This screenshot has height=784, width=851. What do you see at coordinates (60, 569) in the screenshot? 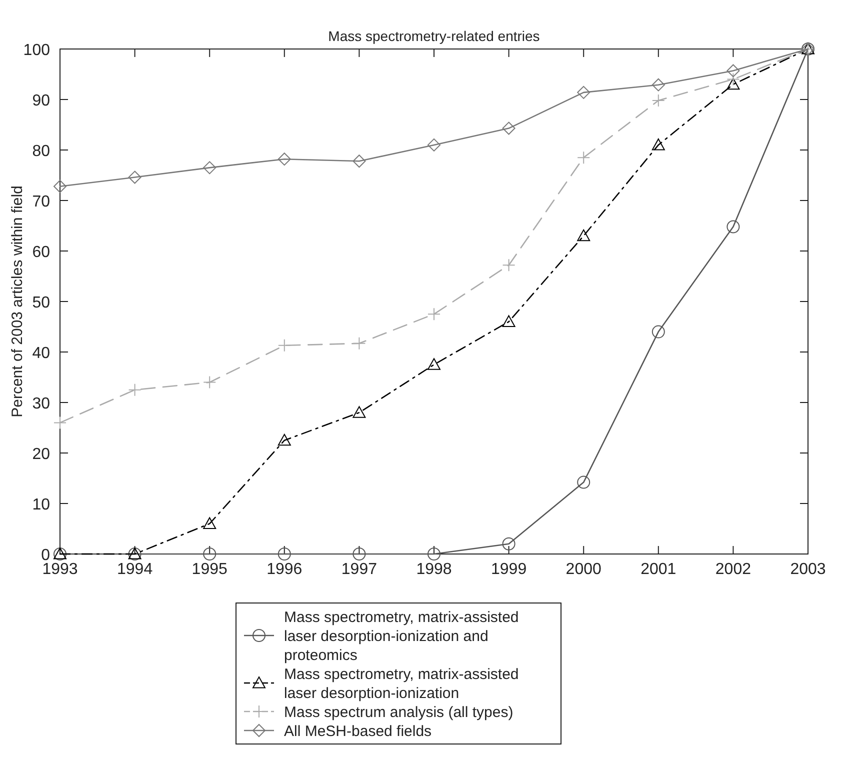
I see `x-tick-label: 1993` at bounding box center [60, 569].